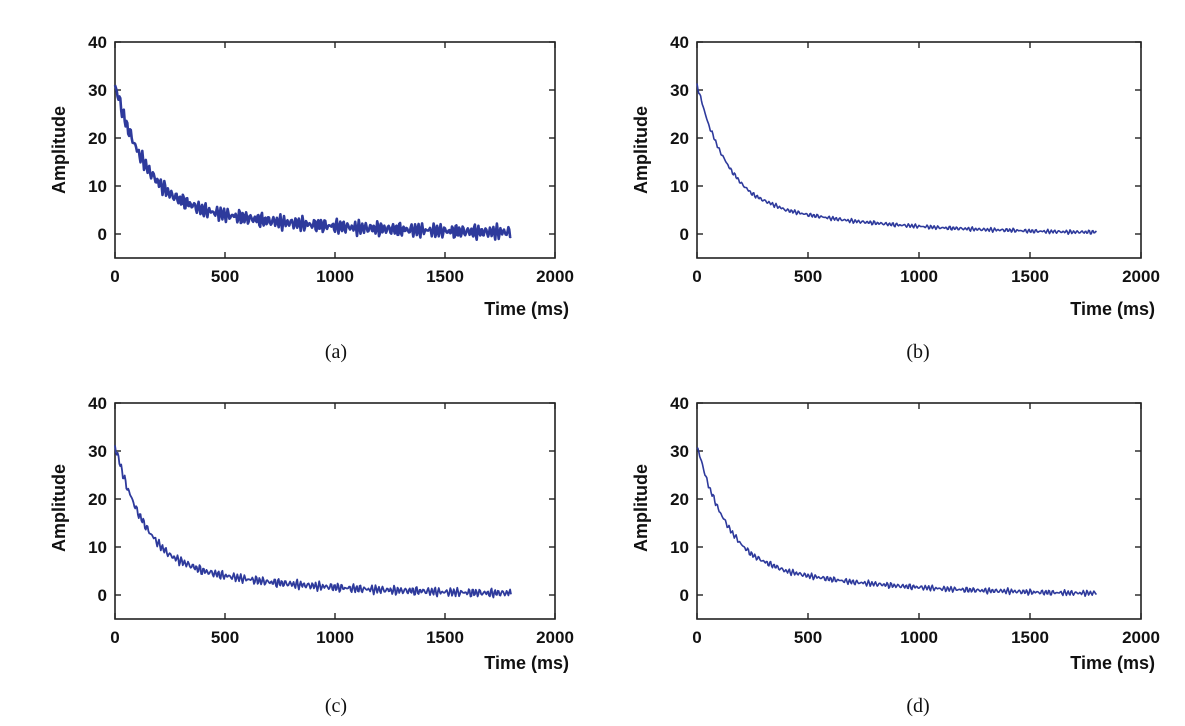 The width and height of the screenshot is (1185, 726). I want to click on panel-caption: (d), so click(917, 706).